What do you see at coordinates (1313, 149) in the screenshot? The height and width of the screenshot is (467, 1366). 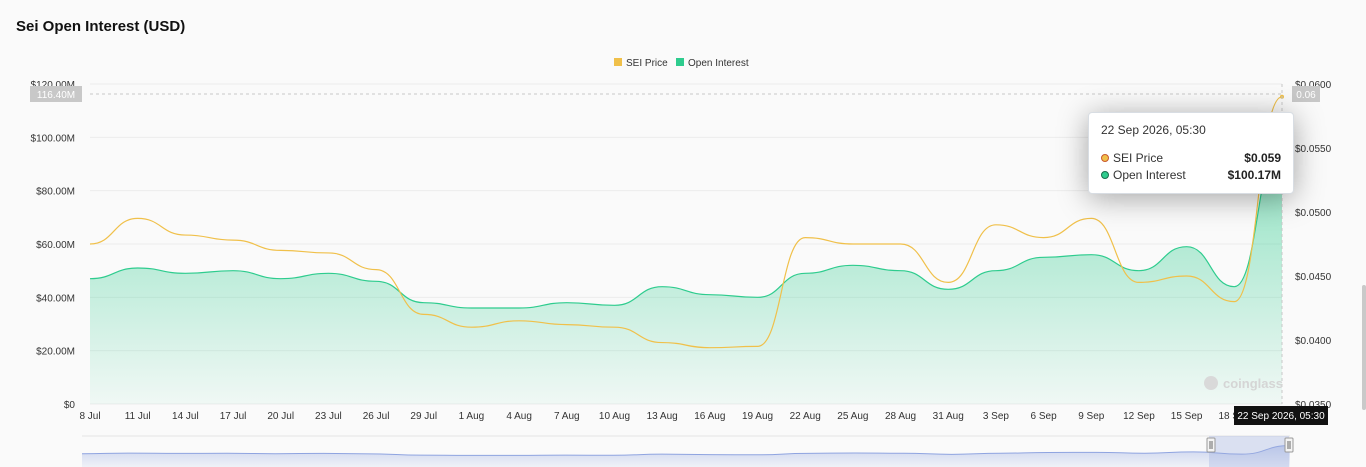 I see `y-right-tick-label: $0.0550` at bounding box center [1313, 149].